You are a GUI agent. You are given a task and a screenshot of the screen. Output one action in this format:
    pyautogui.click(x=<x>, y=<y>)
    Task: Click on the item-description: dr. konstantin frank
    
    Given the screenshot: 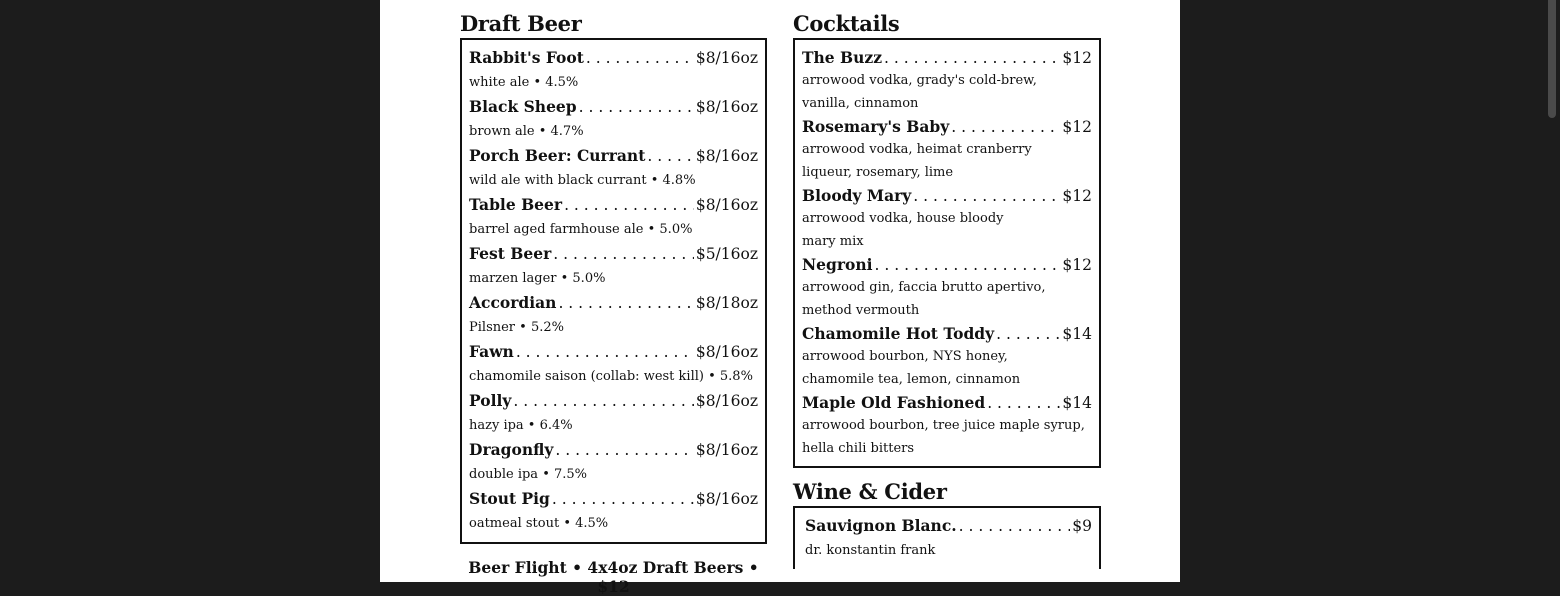 What is the action you would take?
    pyautogui.click(x=870, y=550)
    